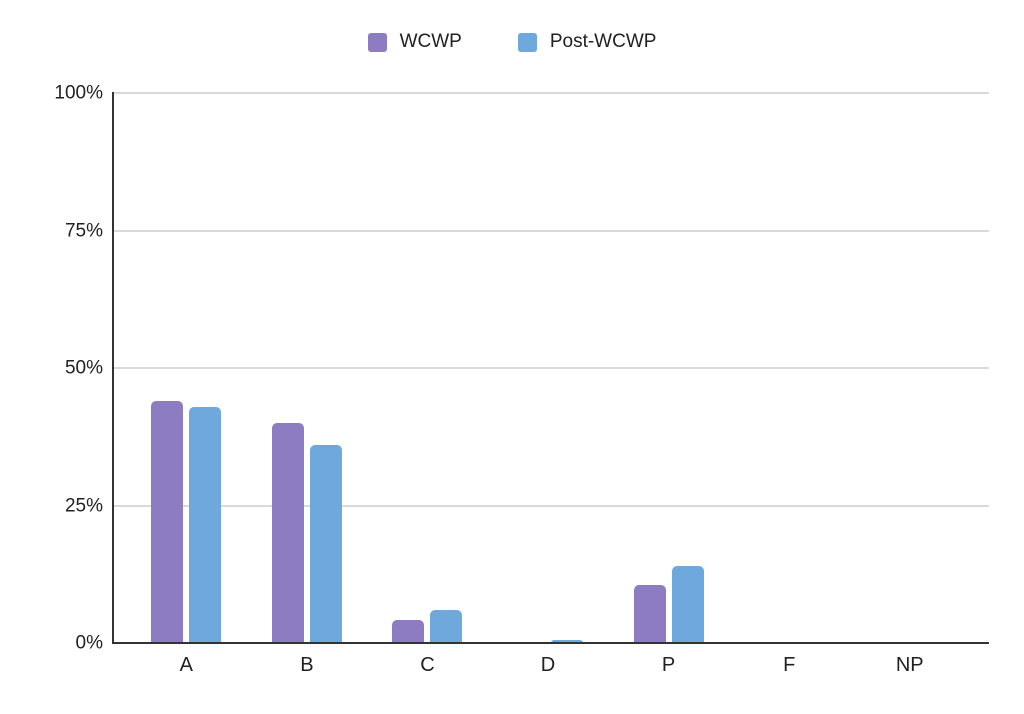  I want to click on y-tick-label-100: 100%, so click(78, 93).